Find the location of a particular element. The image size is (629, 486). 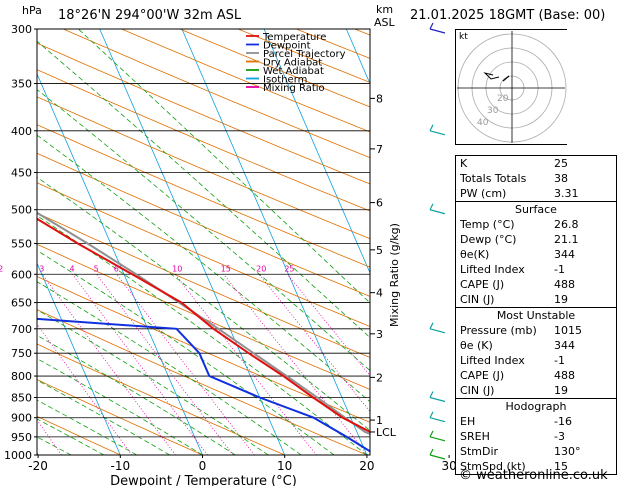

isotherm-line is located at coordinates (316, 151).